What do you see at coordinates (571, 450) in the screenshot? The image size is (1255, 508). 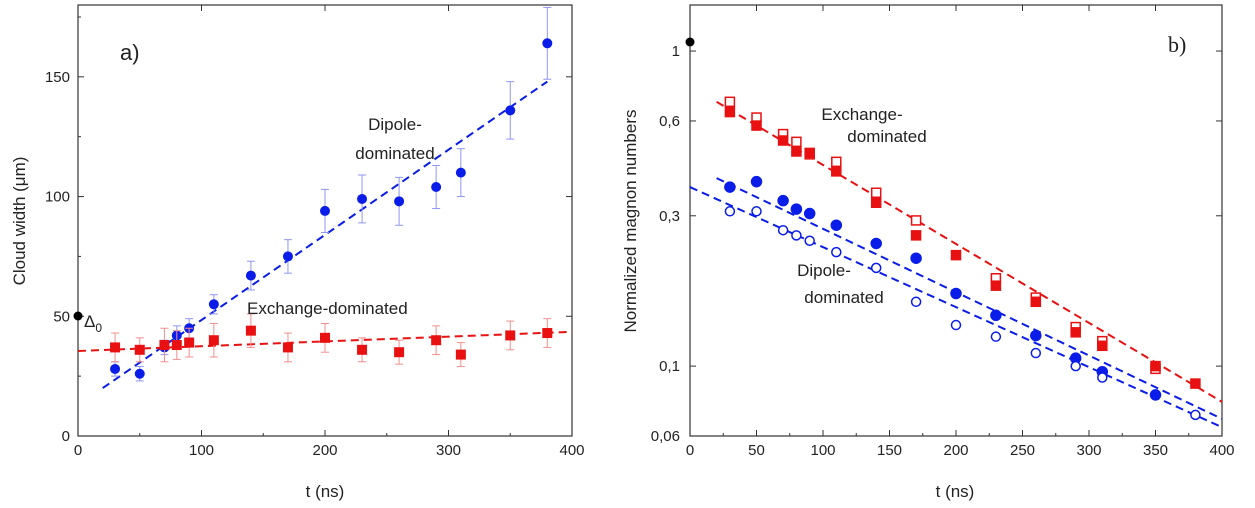 I see `panel-a-xtick-label: 400` at bounding box center [571, 450].